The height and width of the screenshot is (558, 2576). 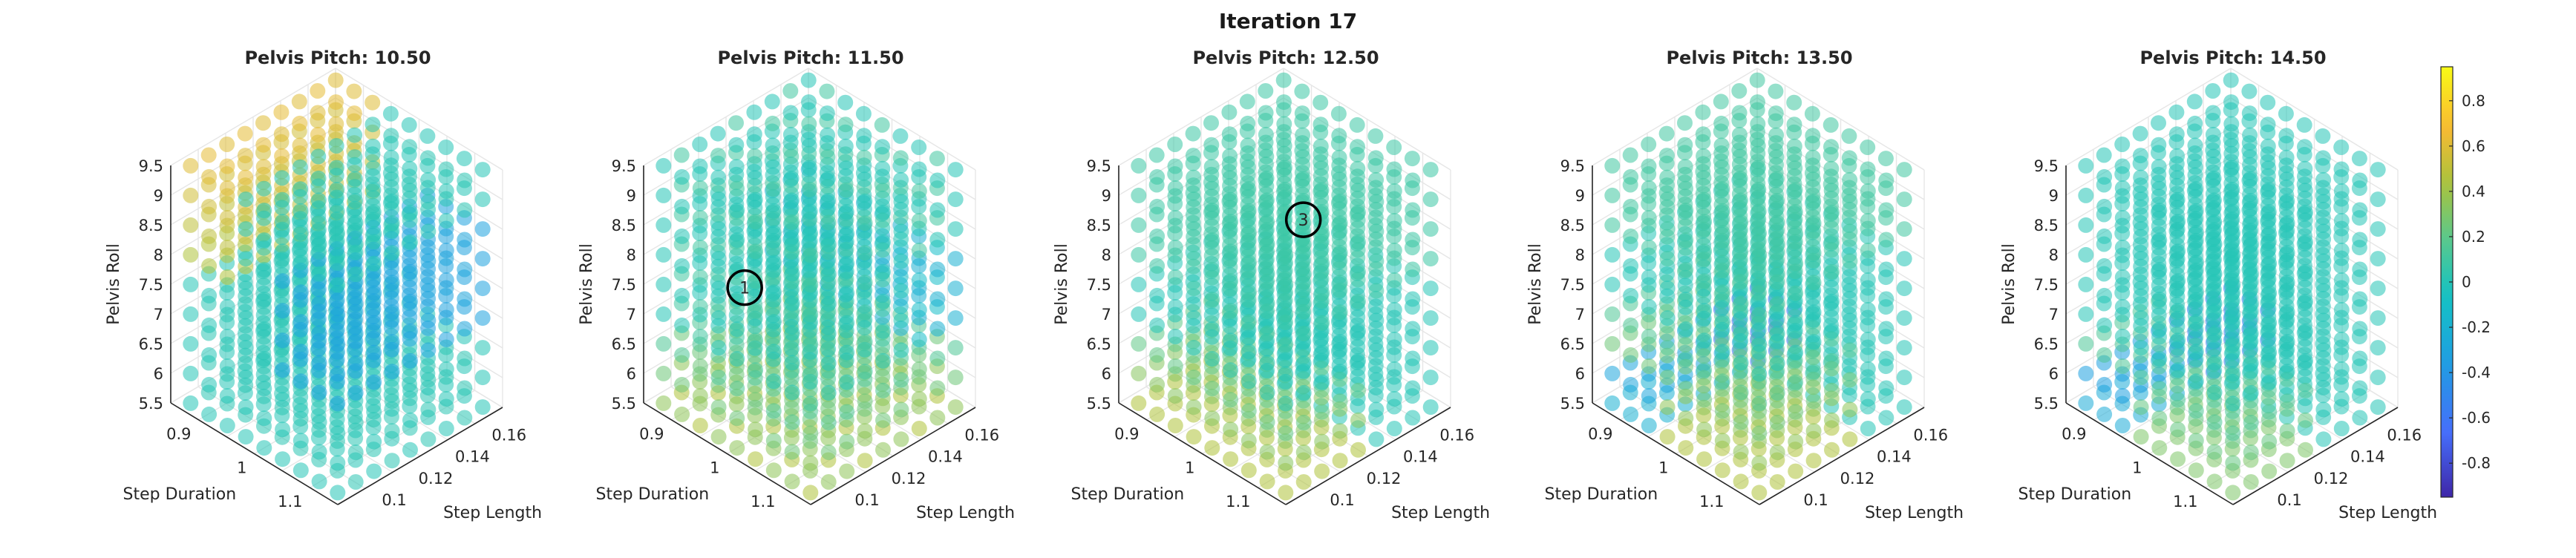 What do you see at coordinates (1816, 500) in the screenshot?
I see `y-tick-label: 0.1` at bounding box center [1816, 500].